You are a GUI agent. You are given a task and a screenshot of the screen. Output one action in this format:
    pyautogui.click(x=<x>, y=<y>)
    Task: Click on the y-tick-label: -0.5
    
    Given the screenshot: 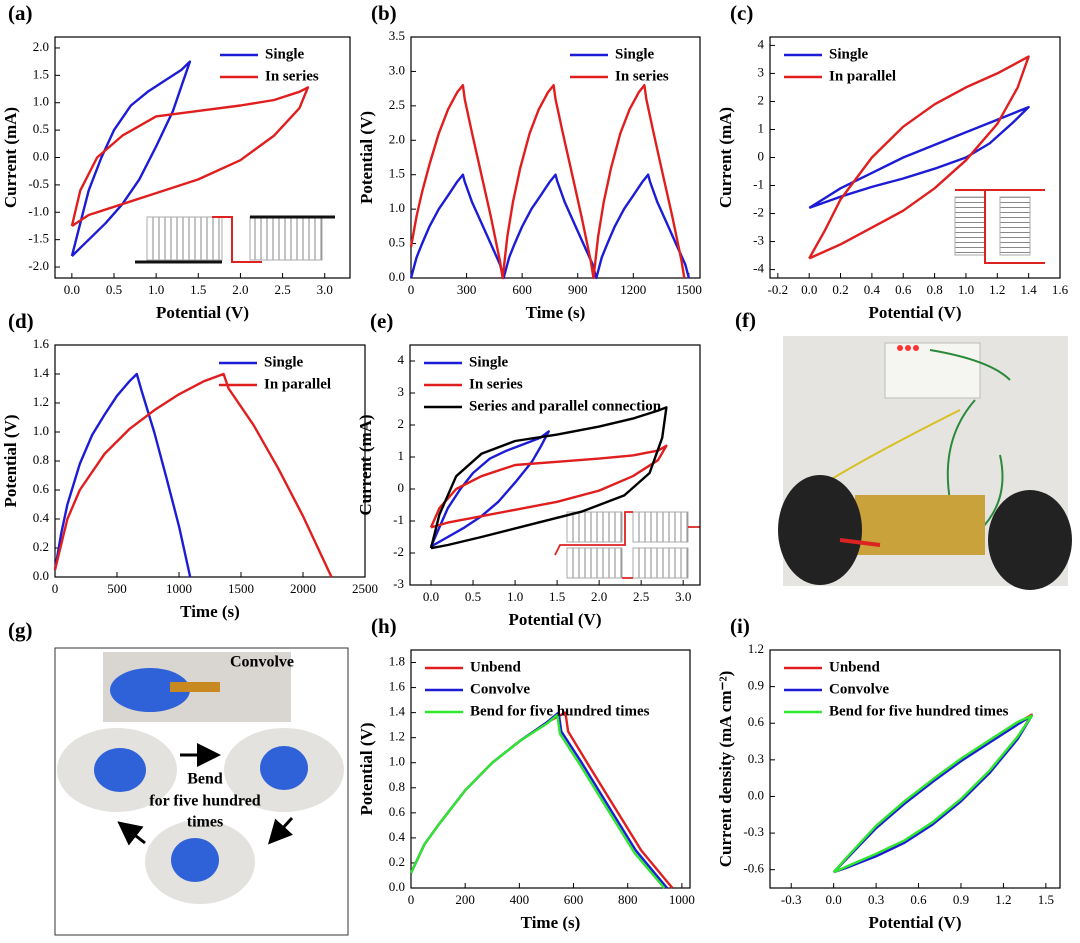 What is the action you would take?
    pyautogui.click(x=38, y=183)
    